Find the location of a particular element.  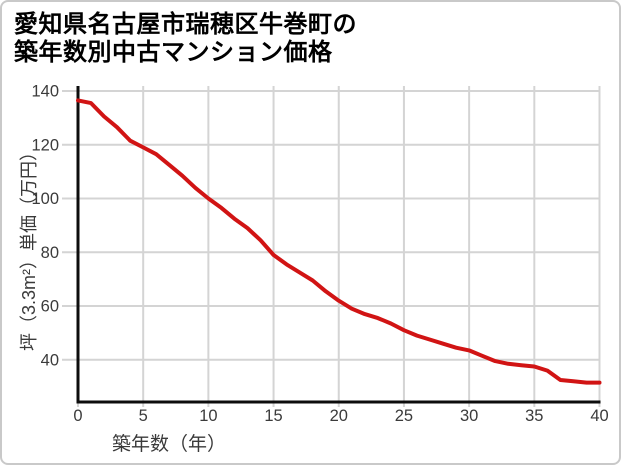

y-tick-label: 40 is located at coordinates (50, 360).